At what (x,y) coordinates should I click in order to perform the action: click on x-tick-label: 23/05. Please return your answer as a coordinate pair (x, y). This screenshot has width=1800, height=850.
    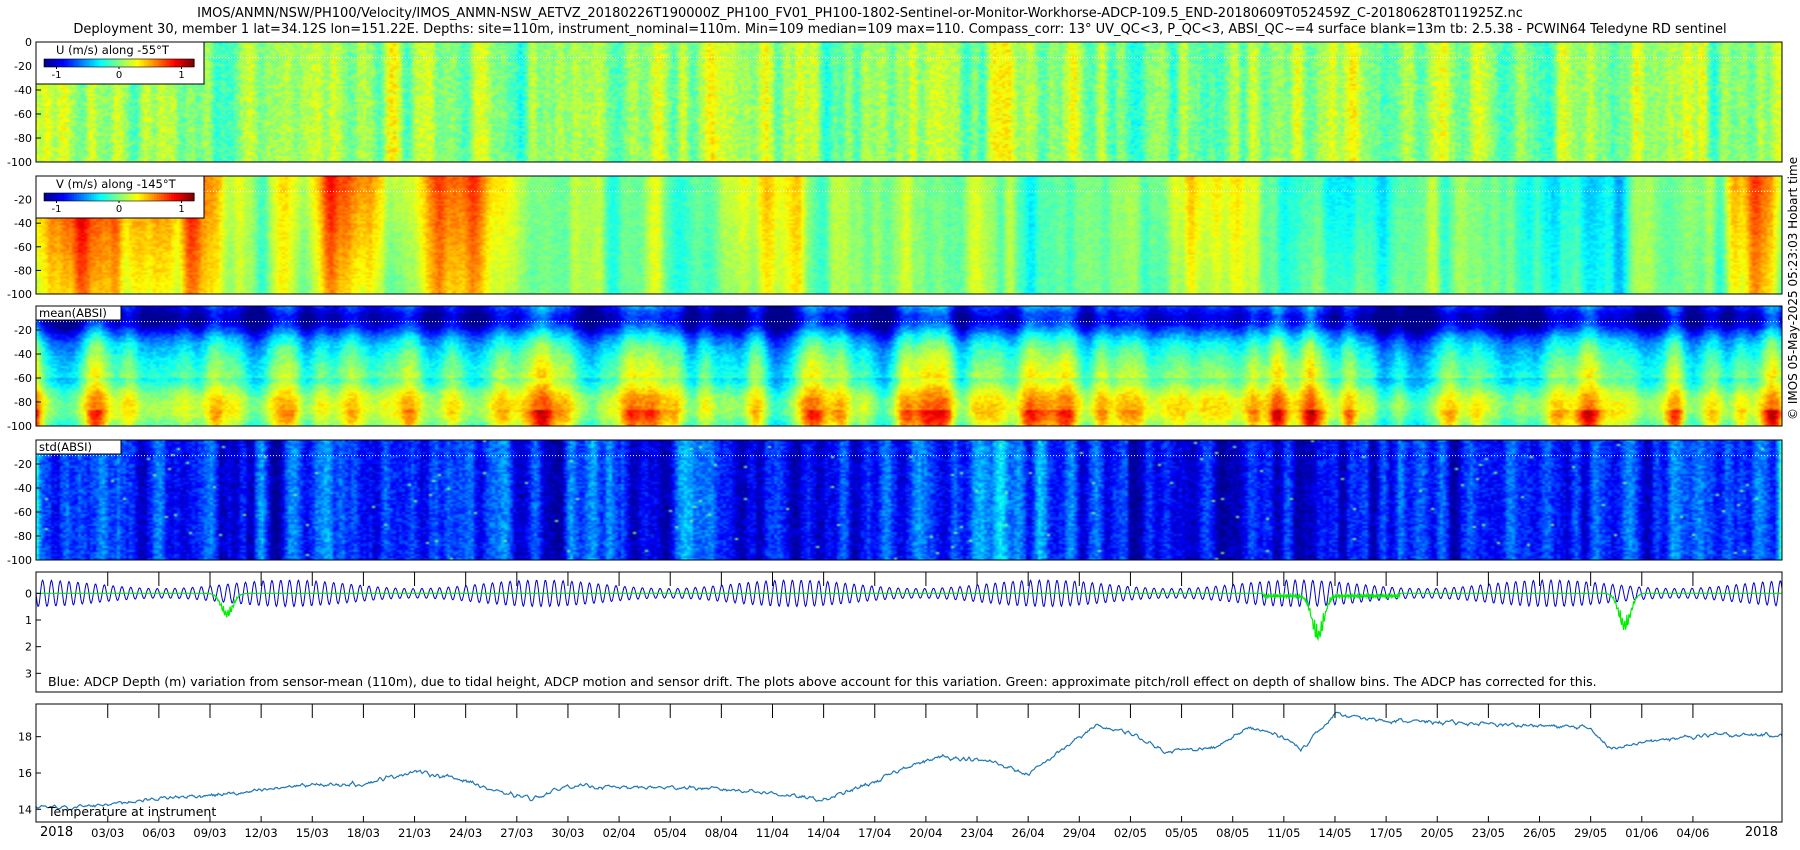
    Looking at the image, I should click on (1488, 833).